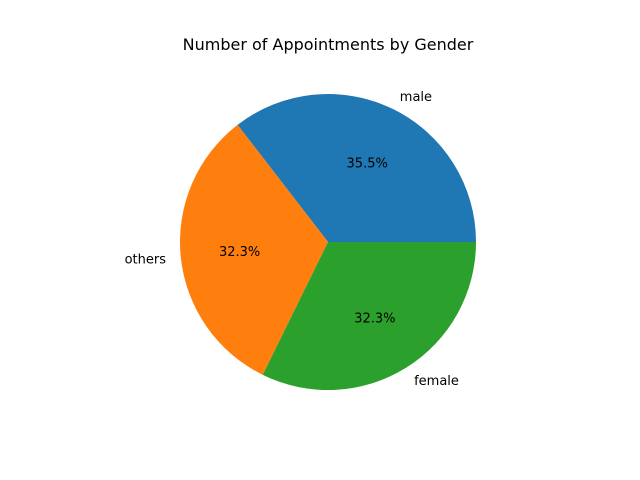 This screenshot has width=640, height=480. I want to click on chart-title: Number of Appointments by Gender, so click(328, 44).